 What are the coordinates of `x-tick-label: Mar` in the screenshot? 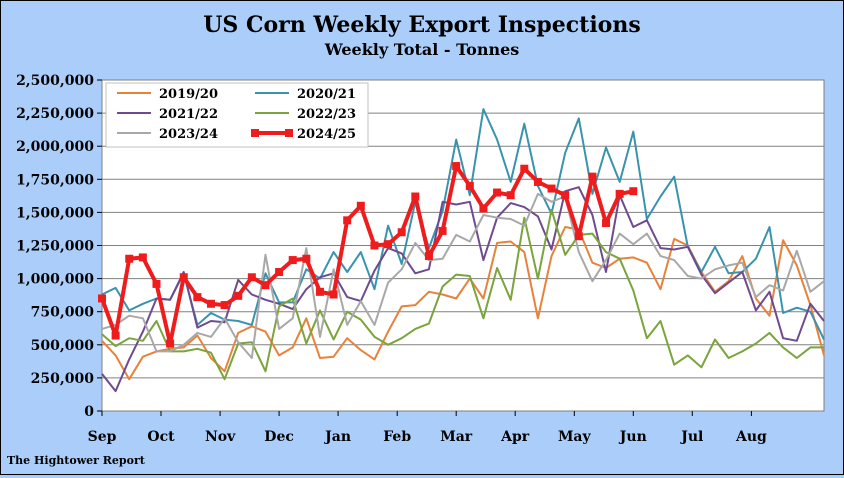 It's located at (456, 437).